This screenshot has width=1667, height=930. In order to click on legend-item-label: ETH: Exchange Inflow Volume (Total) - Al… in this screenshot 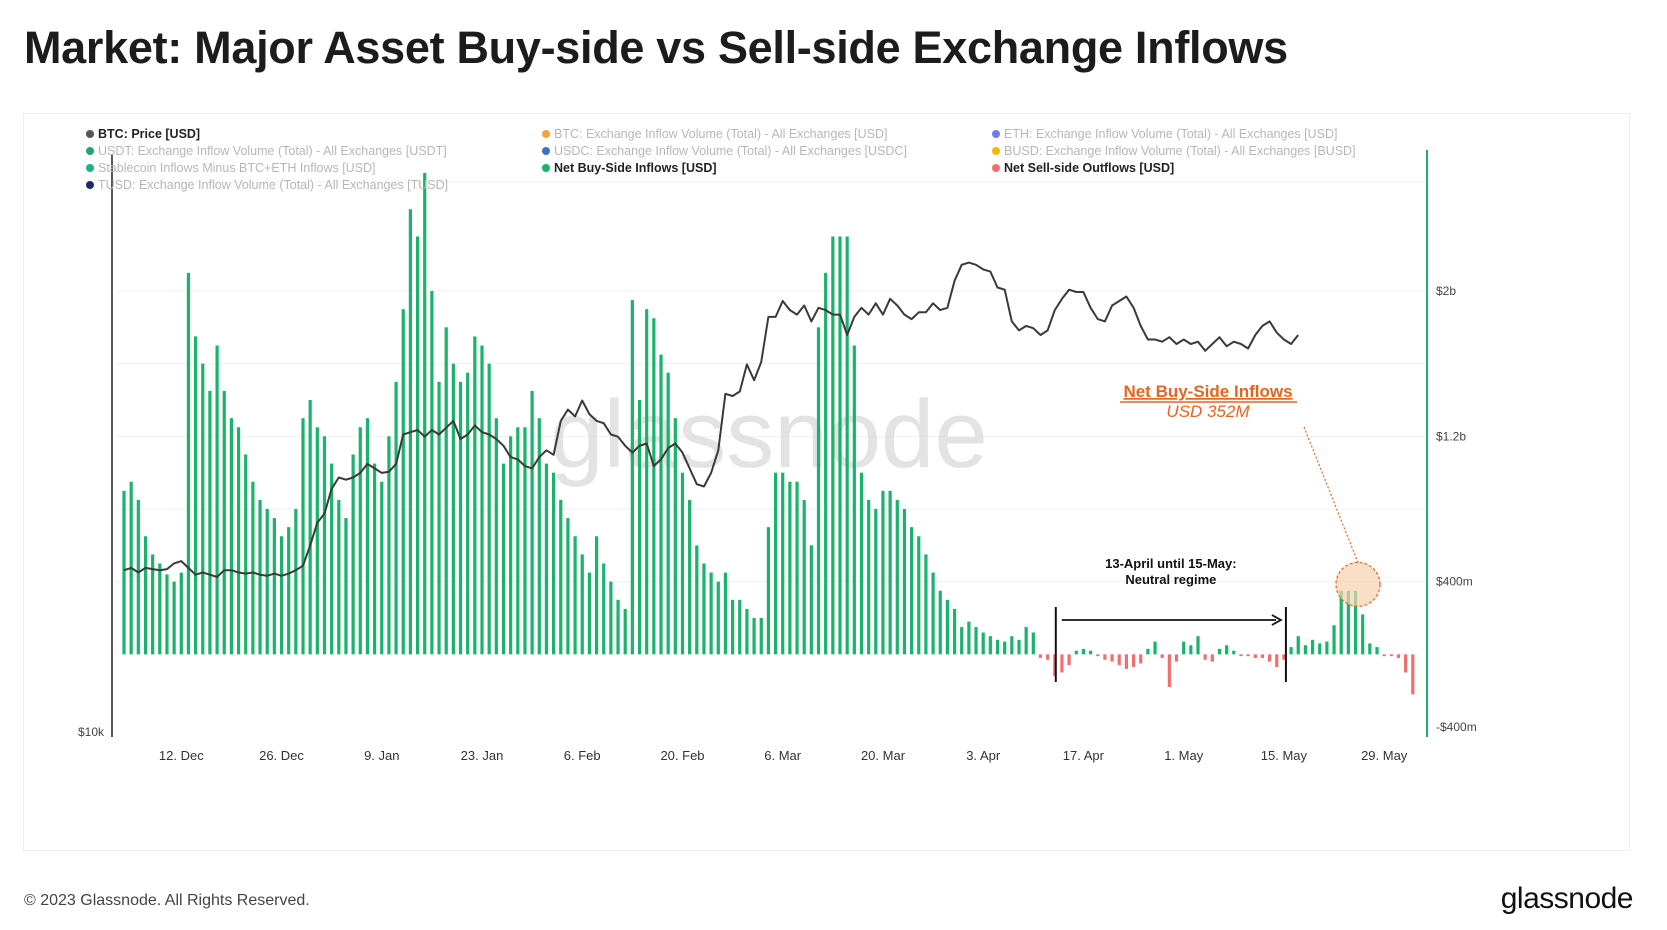, I will do `click(1170, 134)`.